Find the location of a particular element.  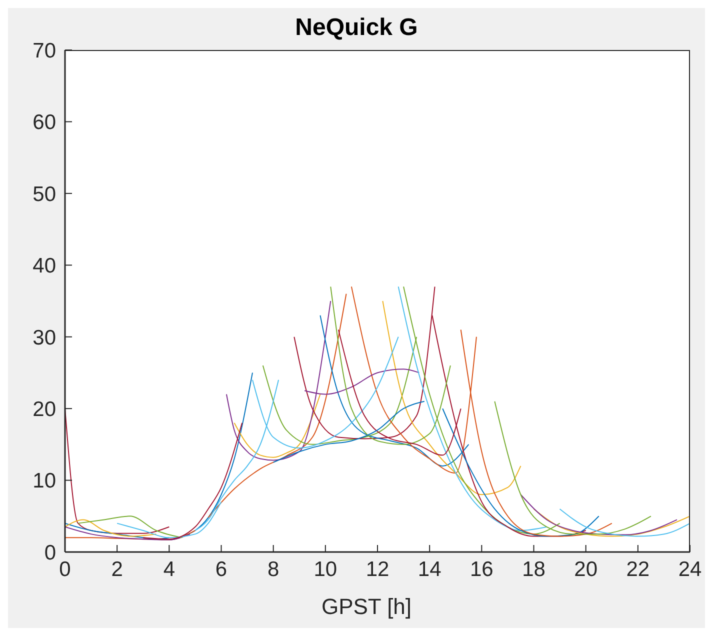

y-tick-label: 60 is located at coordinates (44, 122).